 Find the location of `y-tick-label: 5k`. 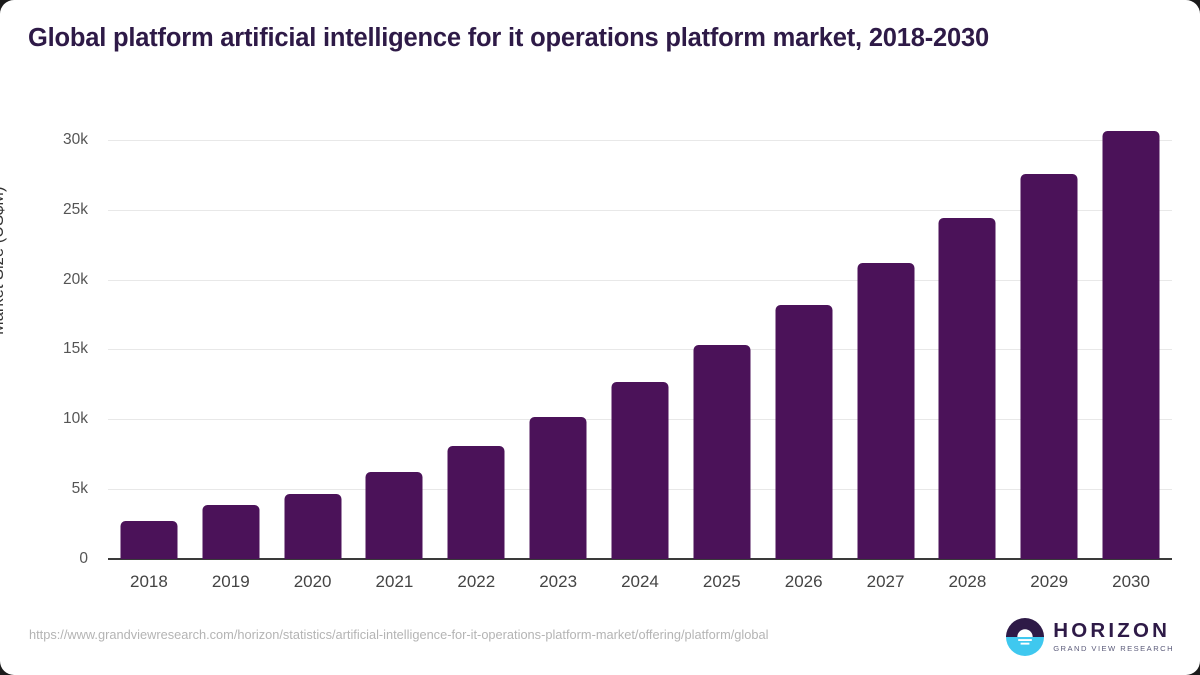

y-tick-label: 5k is located at coordinates (79, 489).